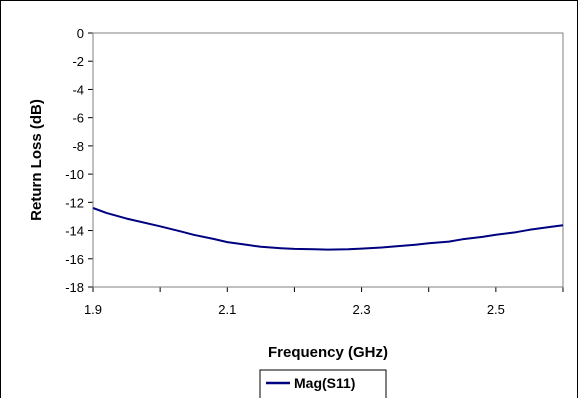 The width and height of the screenshot is (579, 398). Describe the element at coordinates (36, 160) in the screenshot. I see `y-axis-title: Return Loss (dB)` at that location.